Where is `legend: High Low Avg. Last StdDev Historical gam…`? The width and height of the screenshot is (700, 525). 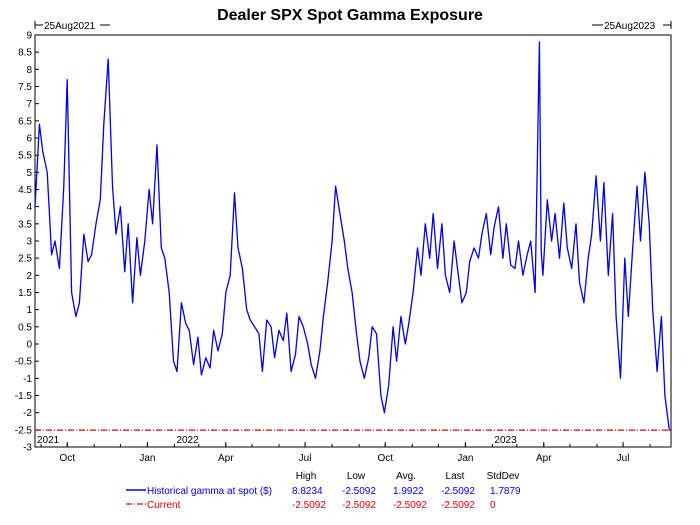 legend: High Low Avg. Last StdDev Historical gam… is located at coordinates (323, 491).